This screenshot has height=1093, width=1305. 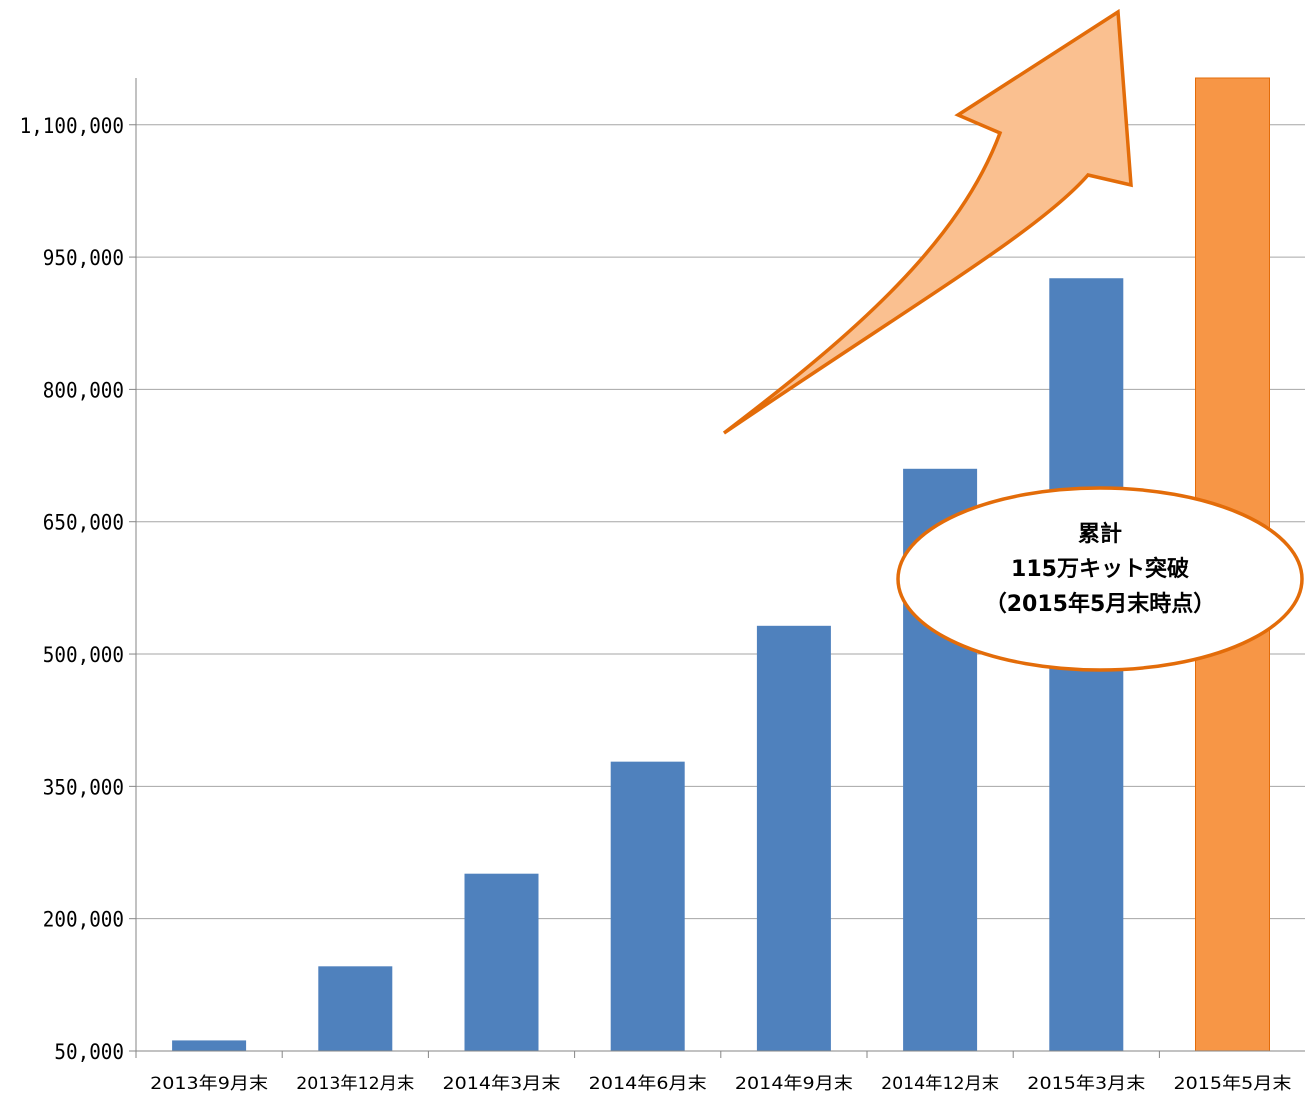 I want to click on y-tick-label: 50,000, so click(x=89, y=1052).